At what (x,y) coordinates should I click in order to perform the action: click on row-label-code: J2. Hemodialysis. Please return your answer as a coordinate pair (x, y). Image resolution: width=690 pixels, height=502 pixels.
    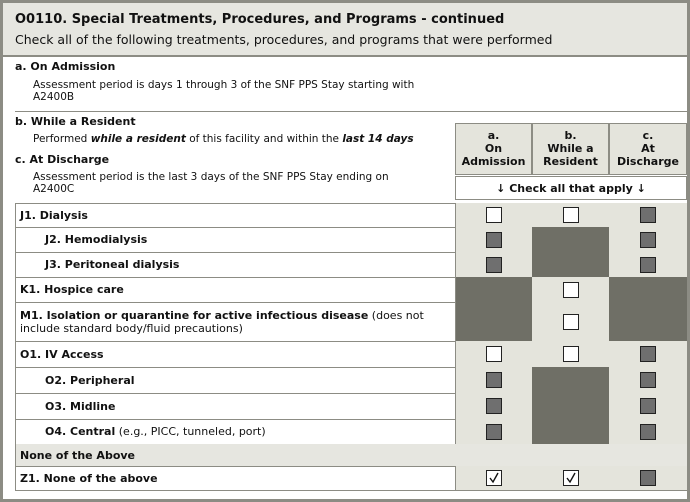
    Looking at the image, I should click on (96, 239).